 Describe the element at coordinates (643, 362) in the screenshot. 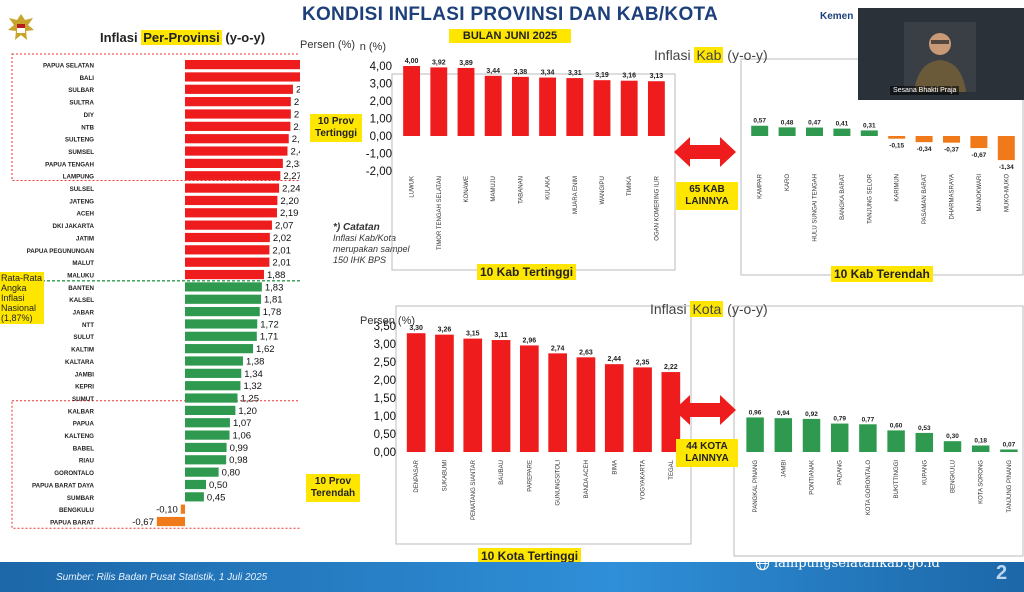

I see `kota-high-value-label: 2,35` at that location.